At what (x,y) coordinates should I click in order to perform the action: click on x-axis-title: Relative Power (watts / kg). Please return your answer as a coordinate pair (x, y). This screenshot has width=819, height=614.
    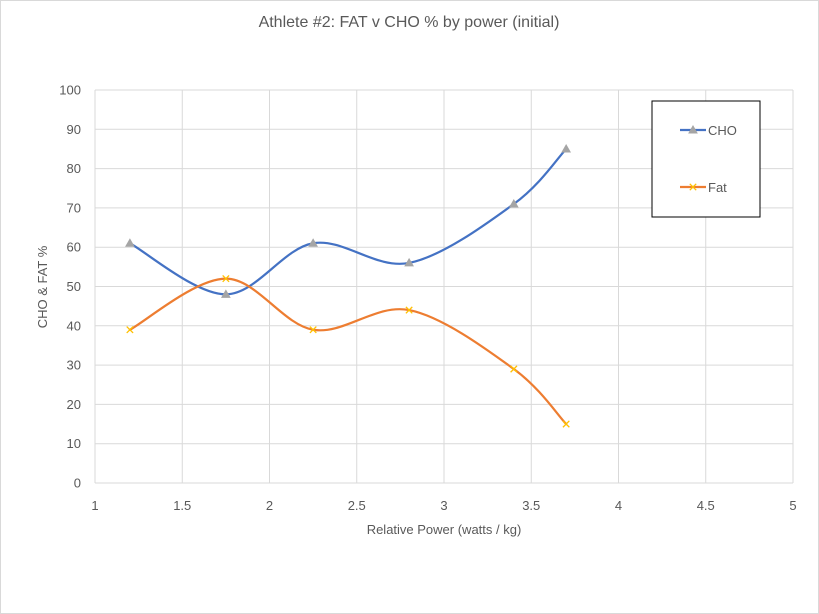
    Looking at the image, I should click on (444, 529).